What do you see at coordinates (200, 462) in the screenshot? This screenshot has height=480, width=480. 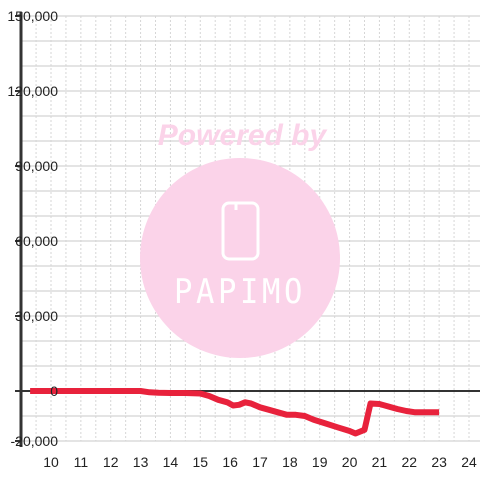 I see `x-tick-label: 15` at bounding box center [200, 462].